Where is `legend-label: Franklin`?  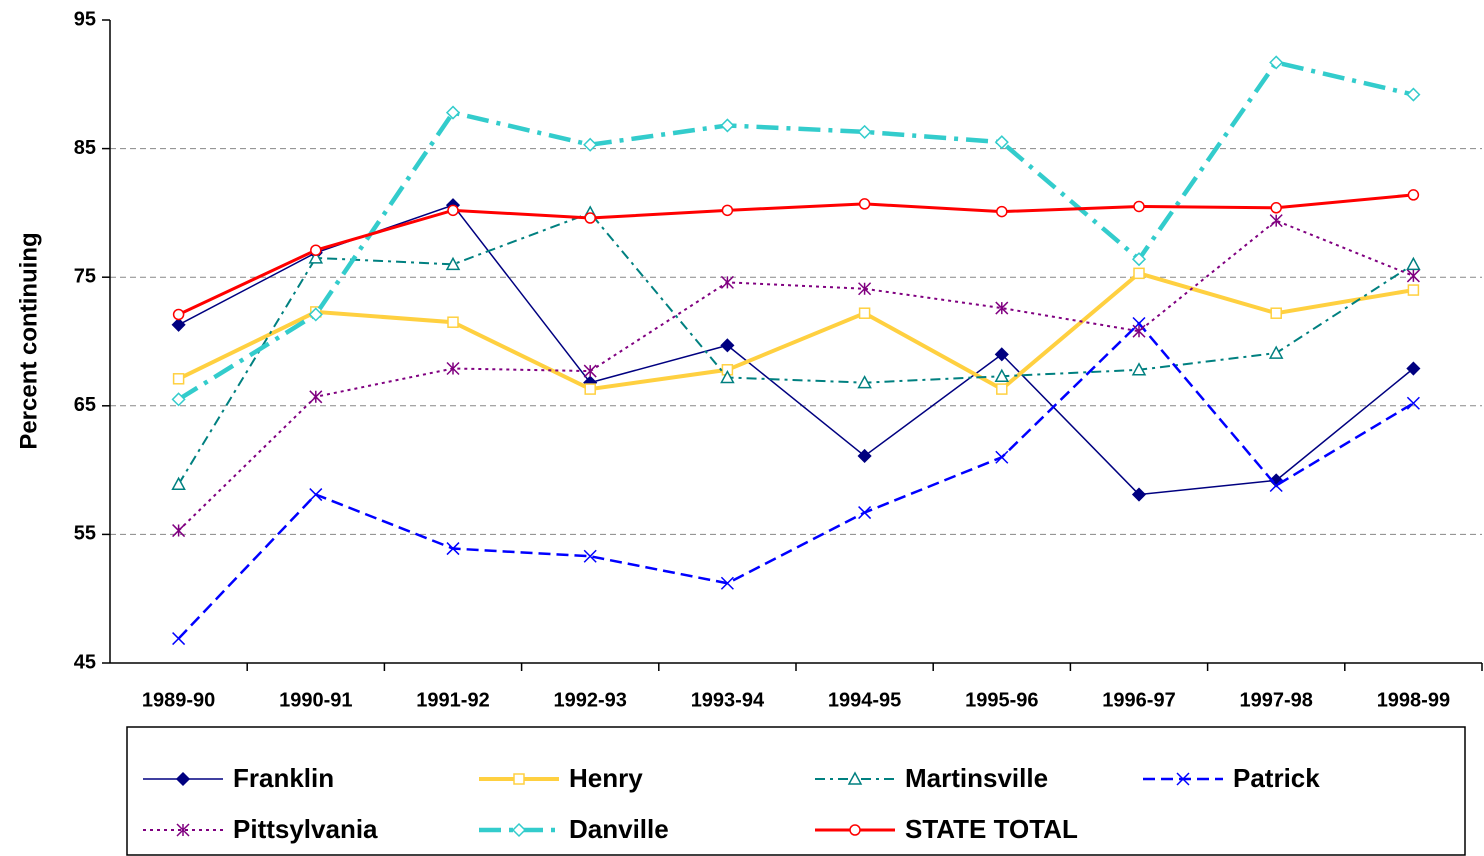
legend-label: Franklin is located at coordinates (283, 778).